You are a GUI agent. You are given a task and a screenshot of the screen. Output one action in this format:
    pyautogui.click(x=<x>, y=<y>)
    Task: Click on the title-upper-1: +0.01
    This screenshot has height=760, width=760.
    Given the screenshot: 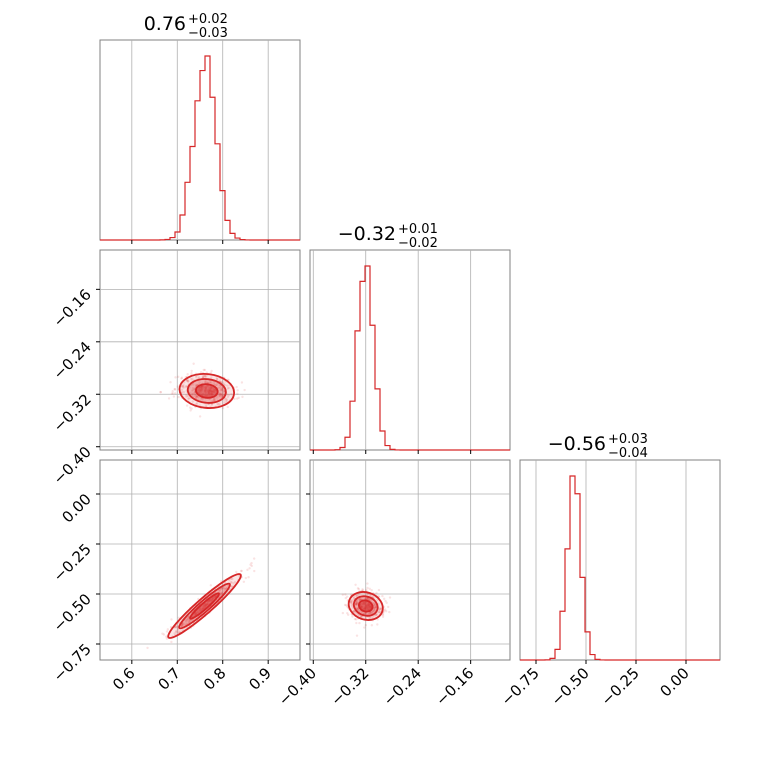 What is the action you would take?
    pyautogui.click(x=418, y=229)
    